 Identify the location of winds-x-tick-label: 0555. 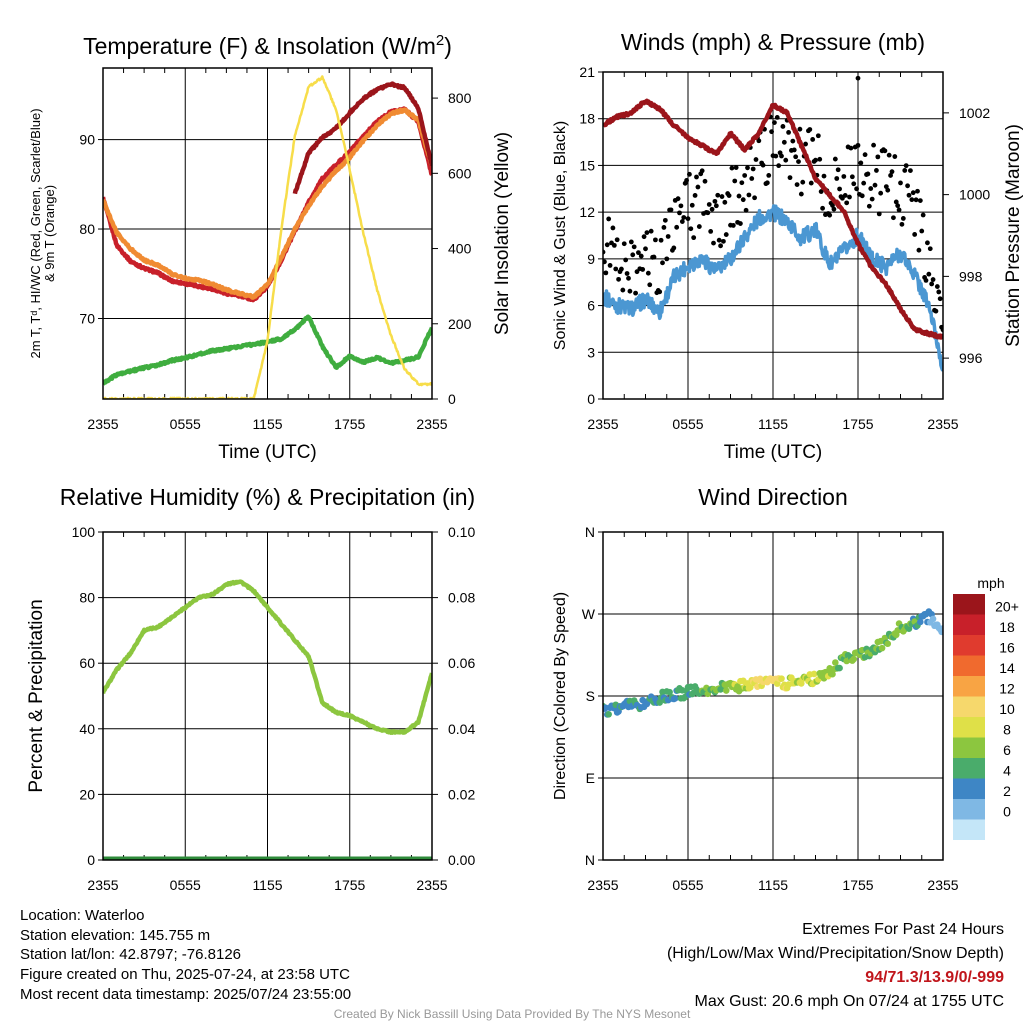
(687, 424).